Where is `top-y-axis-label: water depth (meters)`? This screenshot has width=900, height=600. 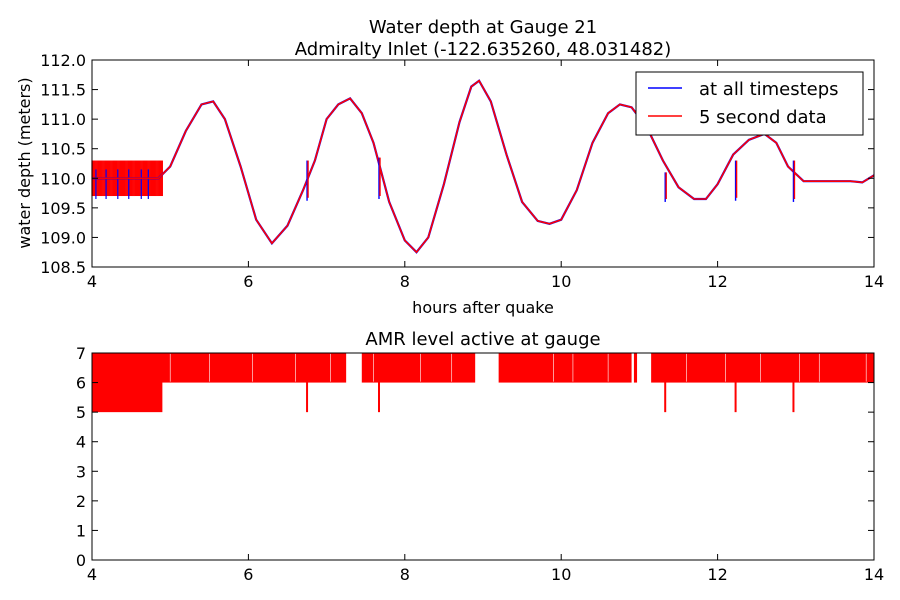
top-y-axis-label: water depth (meters) is located at coordinates (24, 162).